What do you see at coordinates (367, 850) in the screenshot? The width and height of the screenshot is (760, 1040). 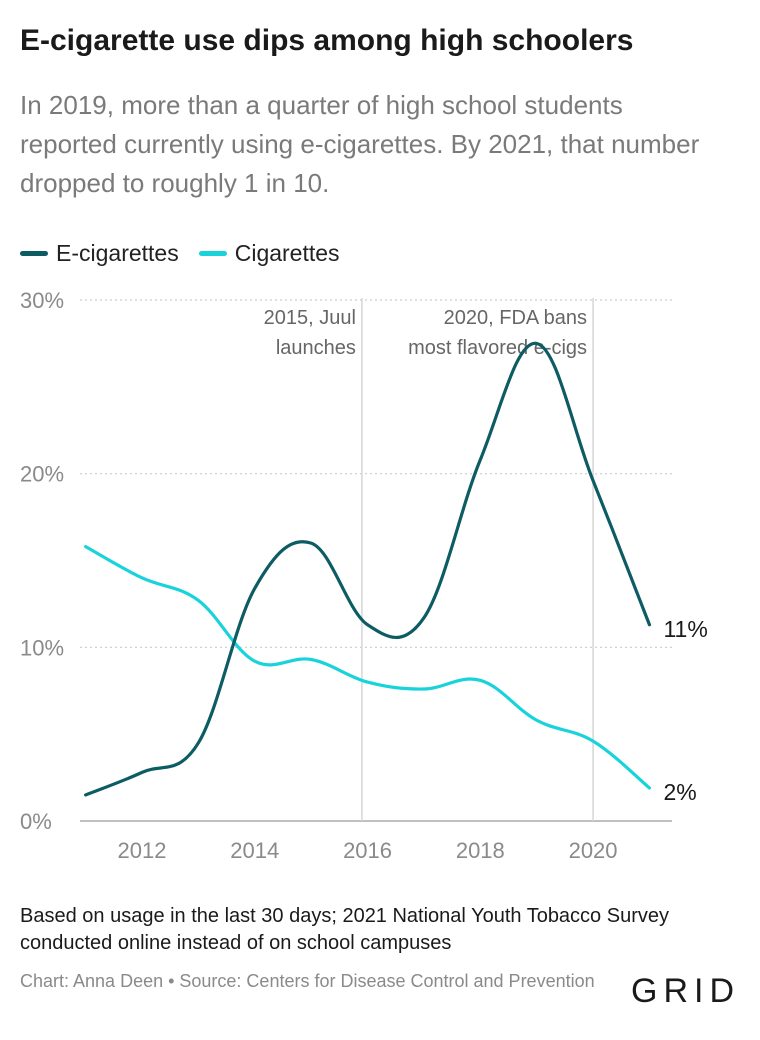 I see `x-tick-label: 2016` at bounding box center [367, 850].